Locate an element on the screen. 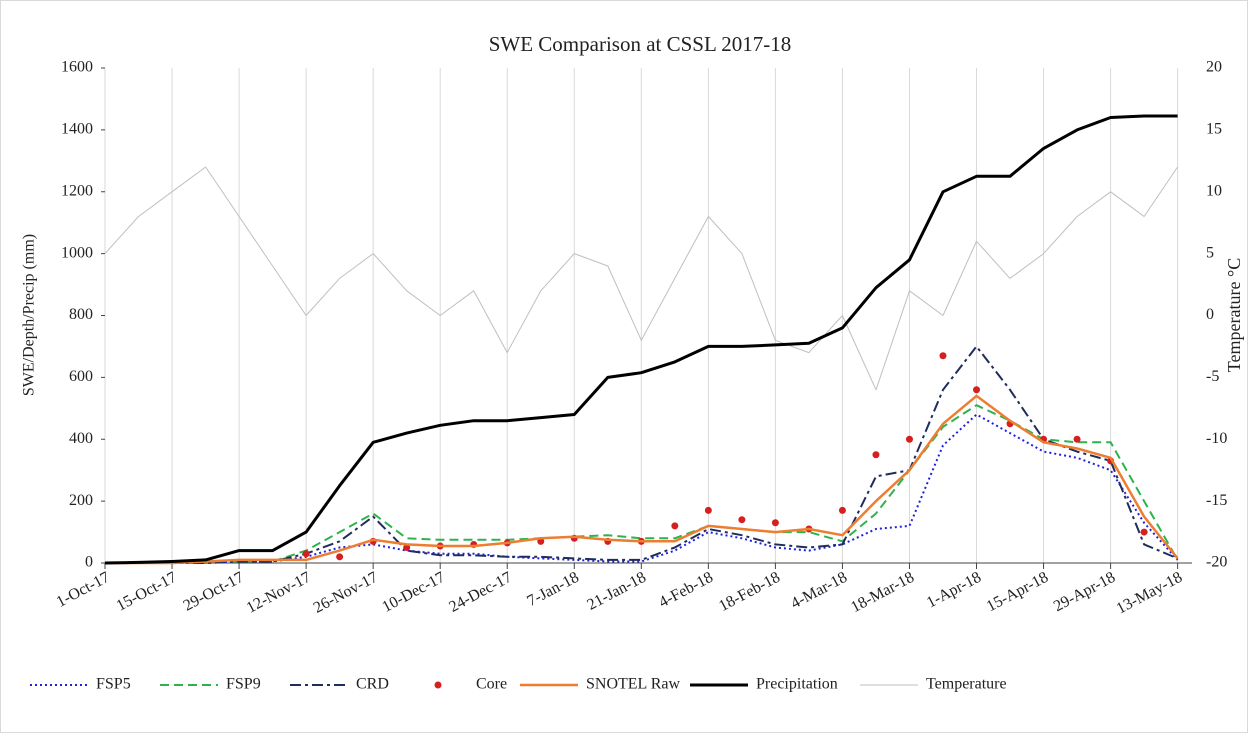 The image size is (1248, 738). y2-tick-label: 10 is located at coordinates (1214, 190).